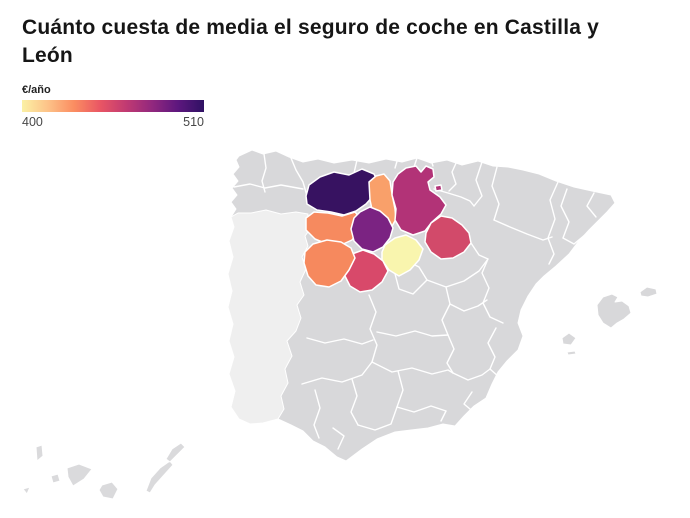 The height and width of the screenshot is (518, 690). I want to click on border-andalucia-north, so click(412, 368).